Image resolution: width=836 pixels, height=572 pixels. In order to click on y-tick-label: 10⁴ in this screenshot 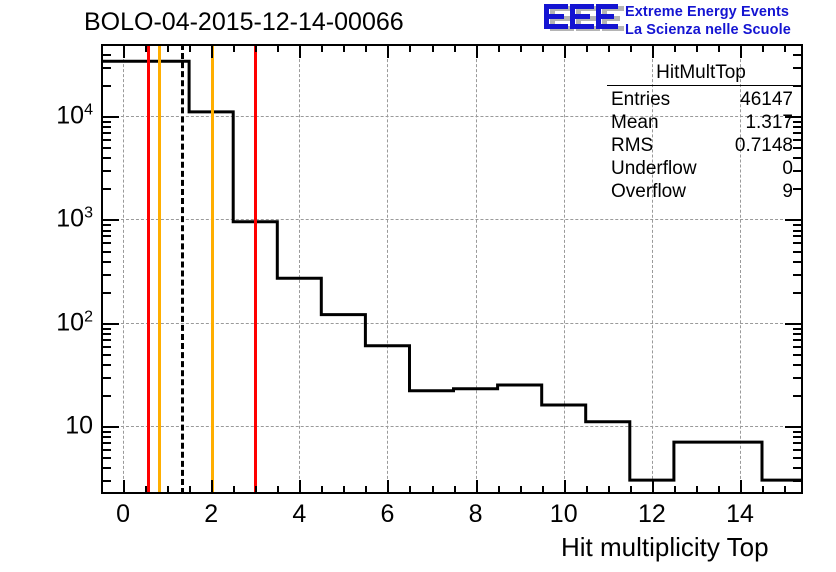, I will do `click(74, 115)`.